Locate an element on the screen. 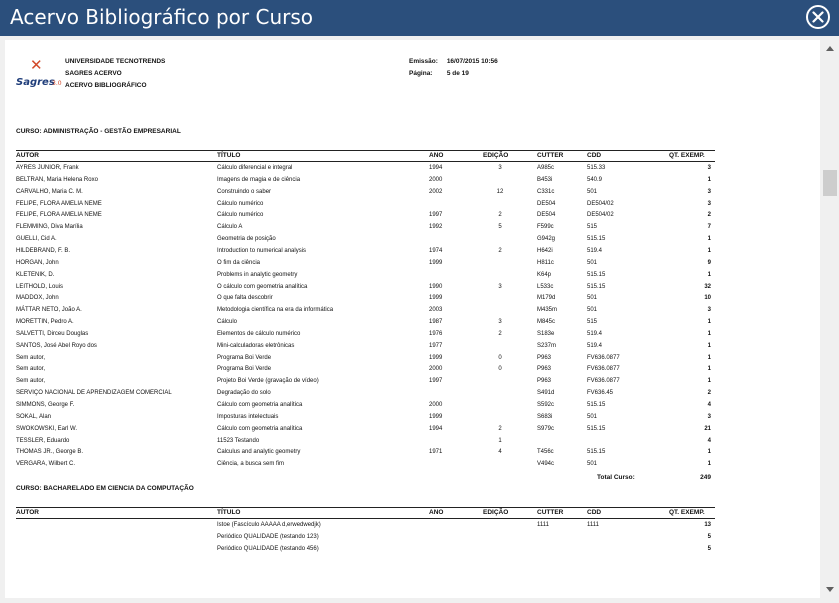 The width and height of the screenshot is (839, 603). column-header-titulo: TÍTULO is located at coordinates (229, 155).